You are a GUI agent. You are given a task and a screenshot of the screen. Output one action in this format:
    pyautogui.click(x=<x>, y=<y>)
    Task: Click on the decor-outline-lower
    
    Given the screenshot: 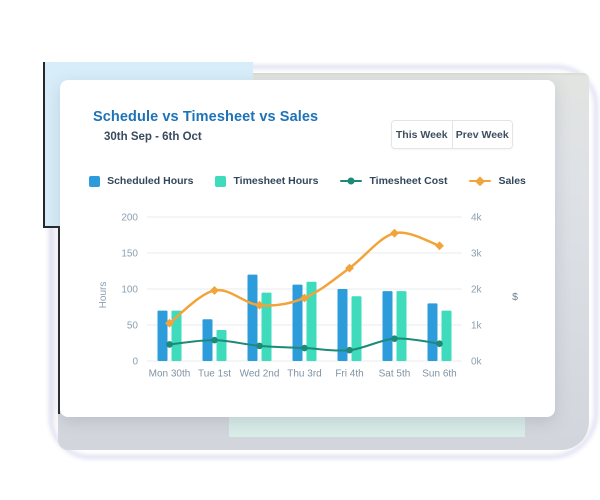 What is the action you would take?
    pyautogui.click(x=59, y=320)
    